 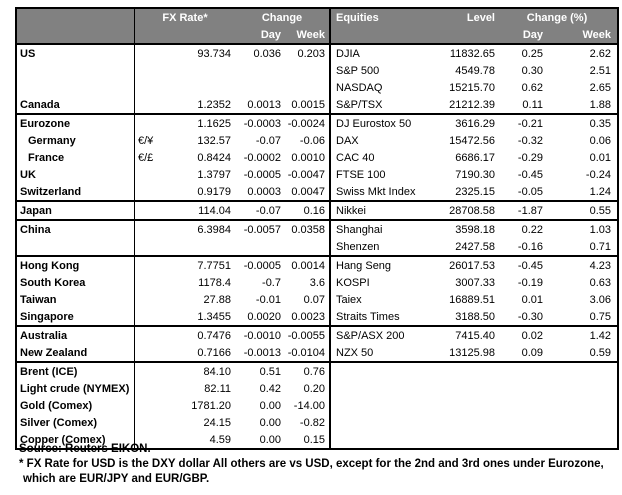 What do you see at coordinates (214, 191) in the screenshot?
I see `fx-rate-value: 0.9179` at bounding box center [214, 191].